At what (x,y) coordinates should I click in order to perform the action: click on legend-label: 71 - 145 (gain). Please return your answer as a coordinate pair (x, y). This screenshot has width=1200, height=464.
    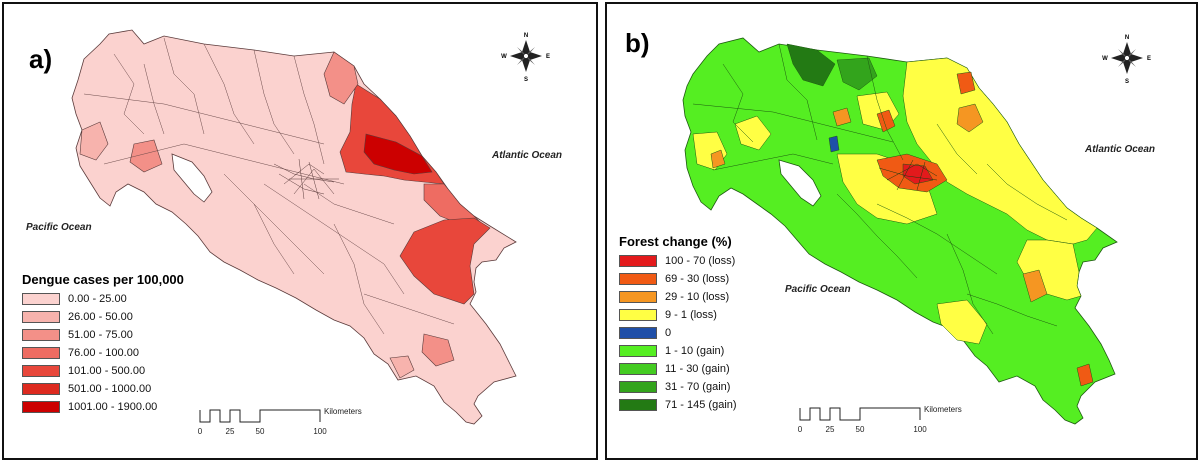
    Looking at the image, I should click on (701, 405).